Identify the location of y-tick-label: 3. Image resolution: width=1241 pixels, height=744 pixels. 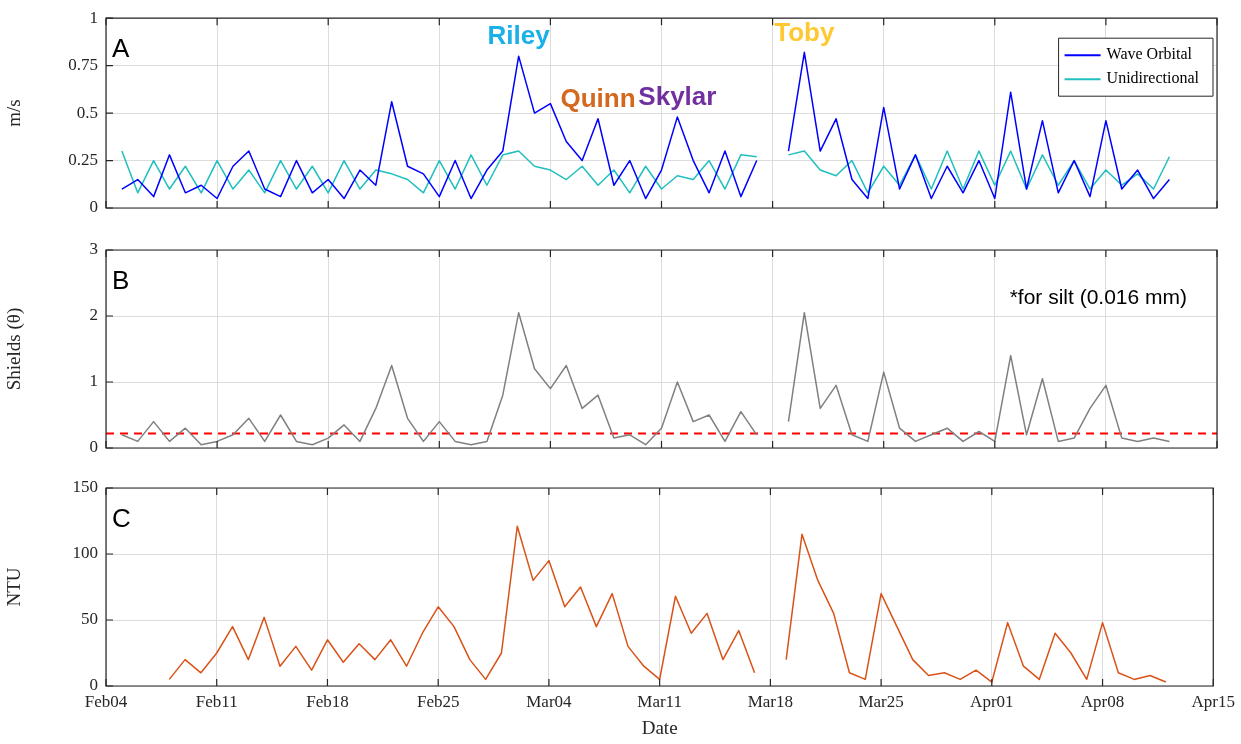
(93, 249).